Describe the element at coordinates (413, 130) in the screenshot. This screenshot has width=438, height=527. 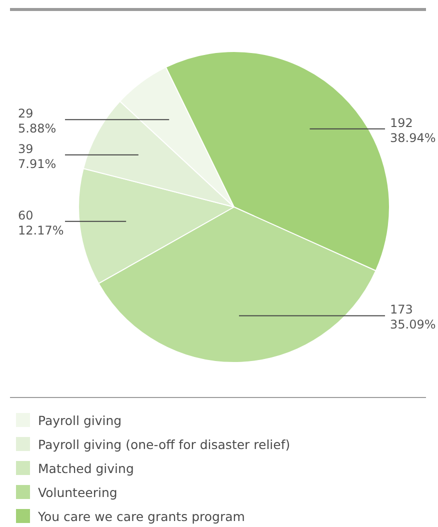
I see `data-label: 192 38.94%` at that location.